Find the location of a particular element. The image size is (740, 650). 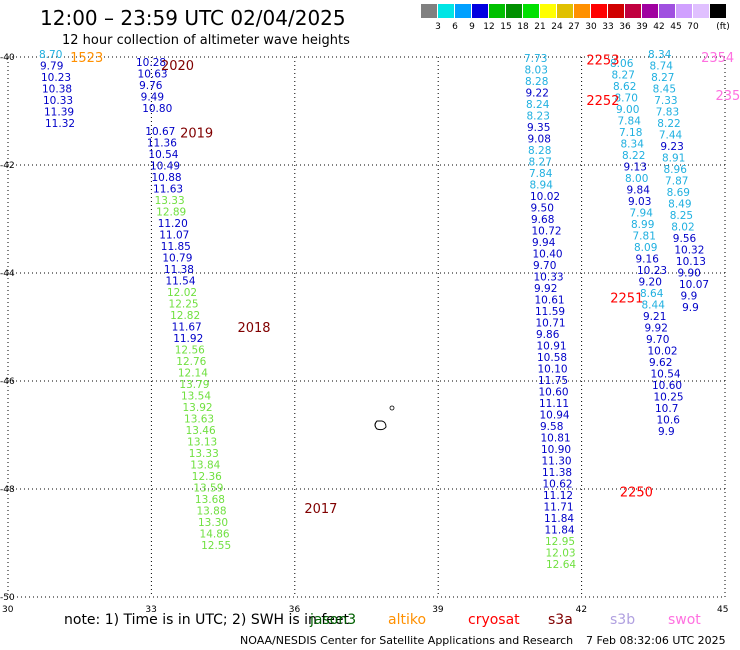

swh-value: 10.80 is located at coordinates (157, 109).